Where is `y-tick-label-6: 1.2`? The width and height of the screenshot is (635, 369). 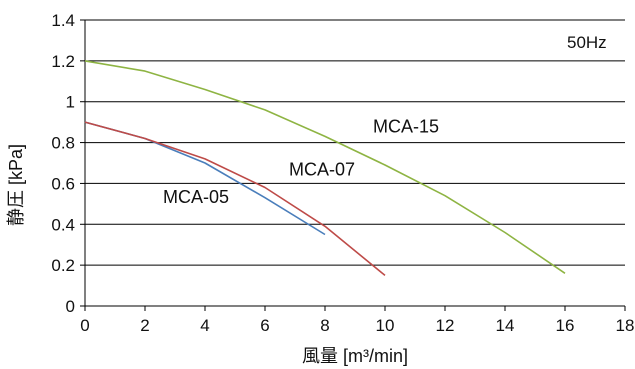
y-tick-label-6: 1.2 is located at coordinates (63, 61).